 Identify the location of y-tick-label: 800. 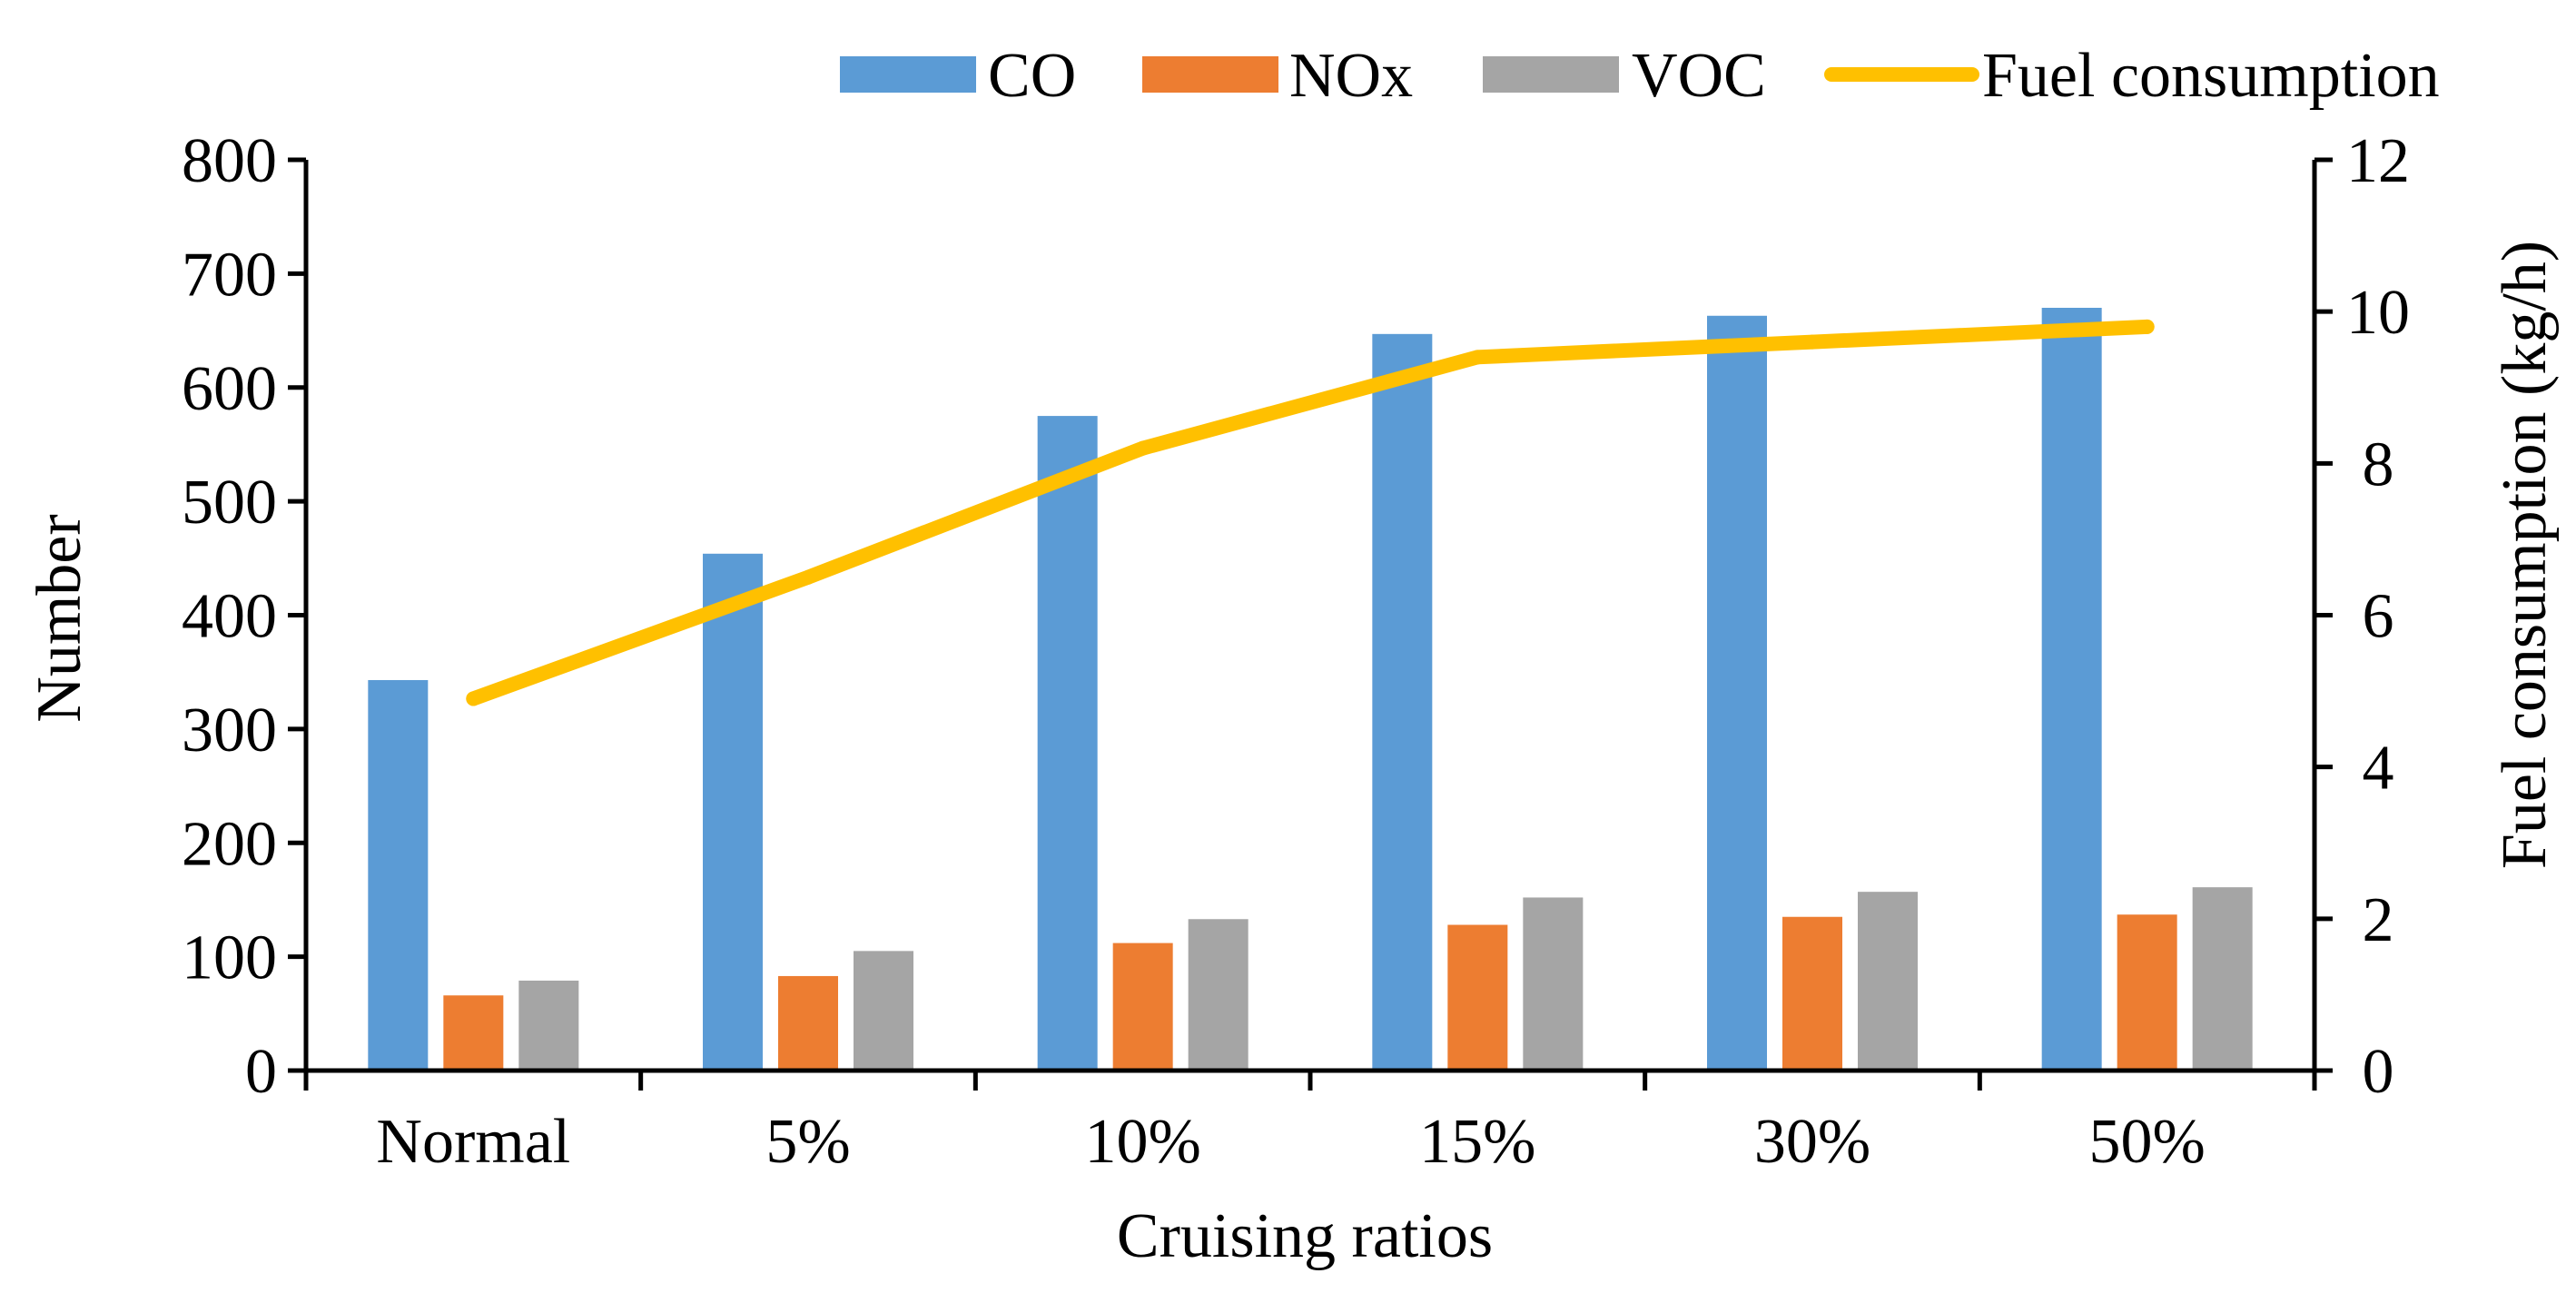
(229, 161).